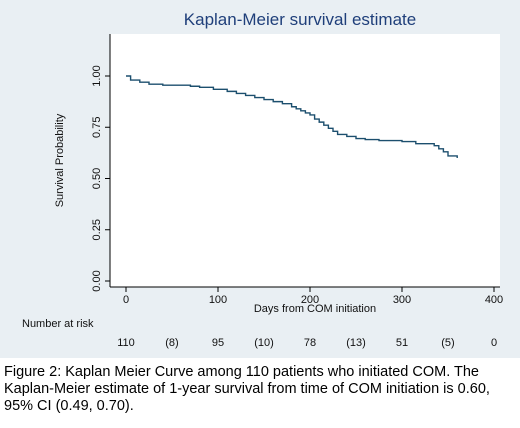  Describe the element at coordinates (126, 300) in the screenshot. I see `x-tick-label: 0` at that location.